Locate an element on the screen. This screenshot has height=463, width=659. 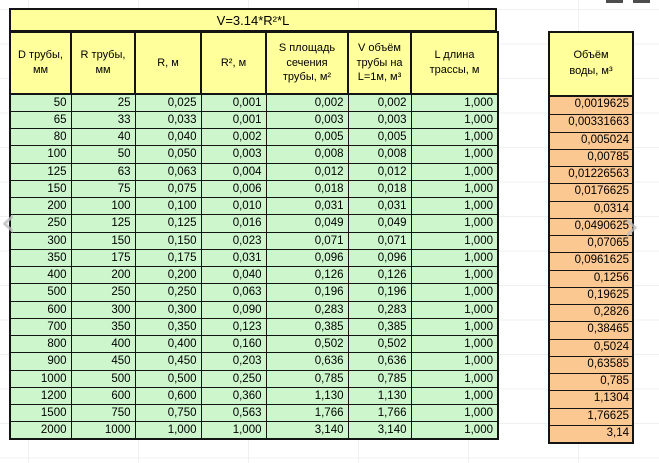
table-cell: 80 is located at coordinates (40, 137).